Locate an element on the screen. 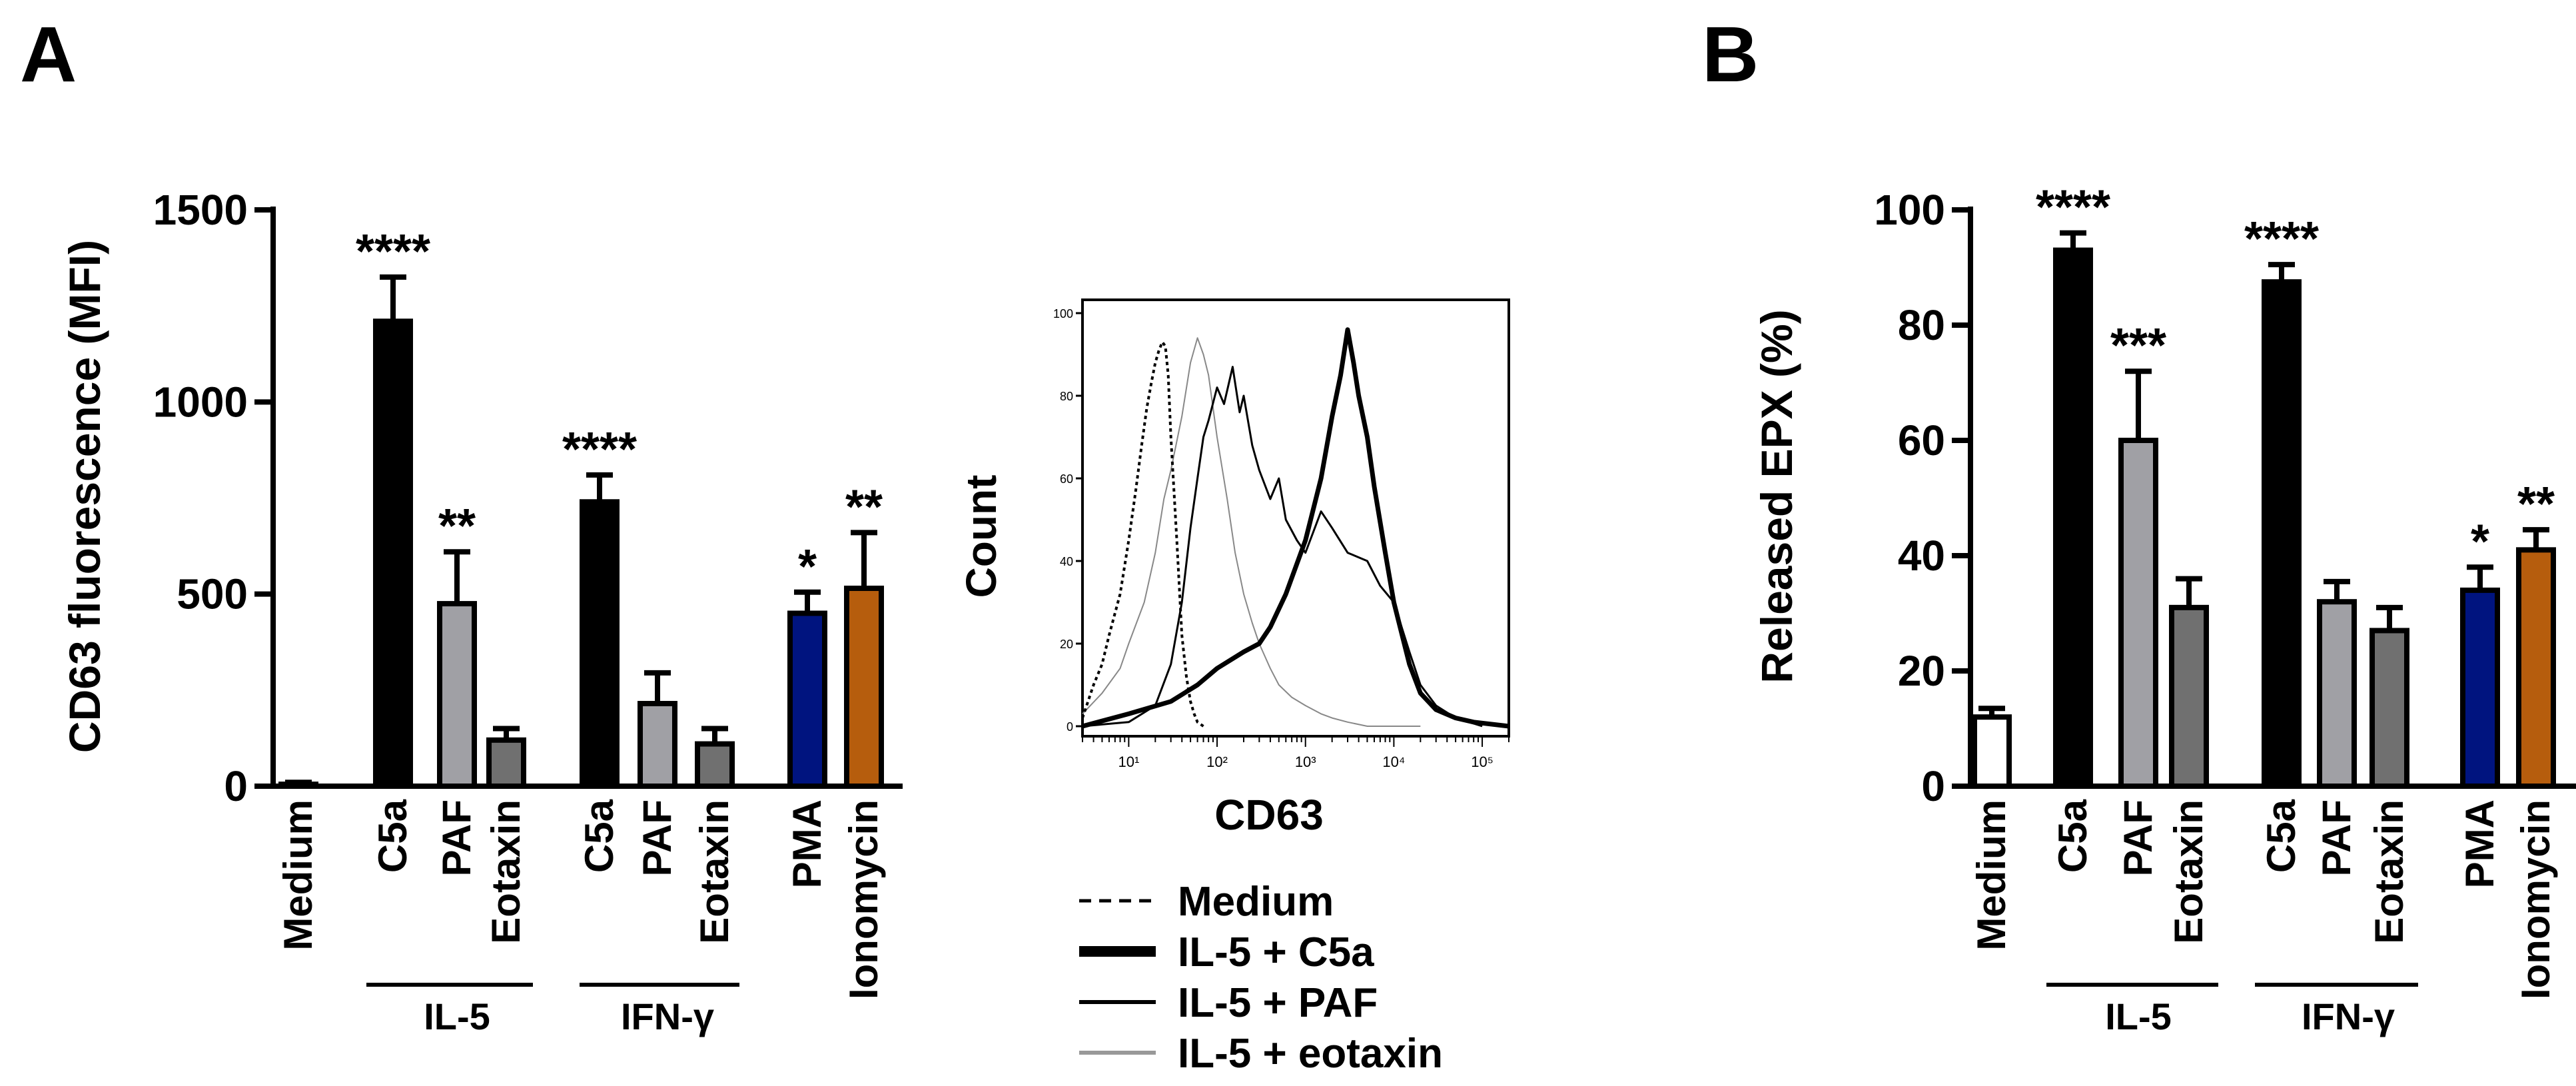  histogram-y-tick-label: 0 is located at coordinates (1070, 727).